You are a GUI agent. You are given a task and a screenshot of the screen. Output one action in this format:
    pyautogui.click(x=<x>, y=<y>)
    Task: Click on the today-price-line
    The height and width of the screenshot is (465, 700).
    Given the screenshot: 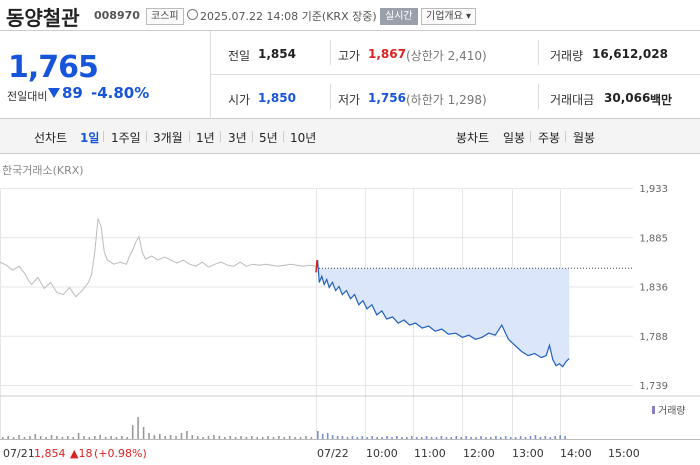 What is the action you would take?
    pyautogui.click(x=442, y=314)
    